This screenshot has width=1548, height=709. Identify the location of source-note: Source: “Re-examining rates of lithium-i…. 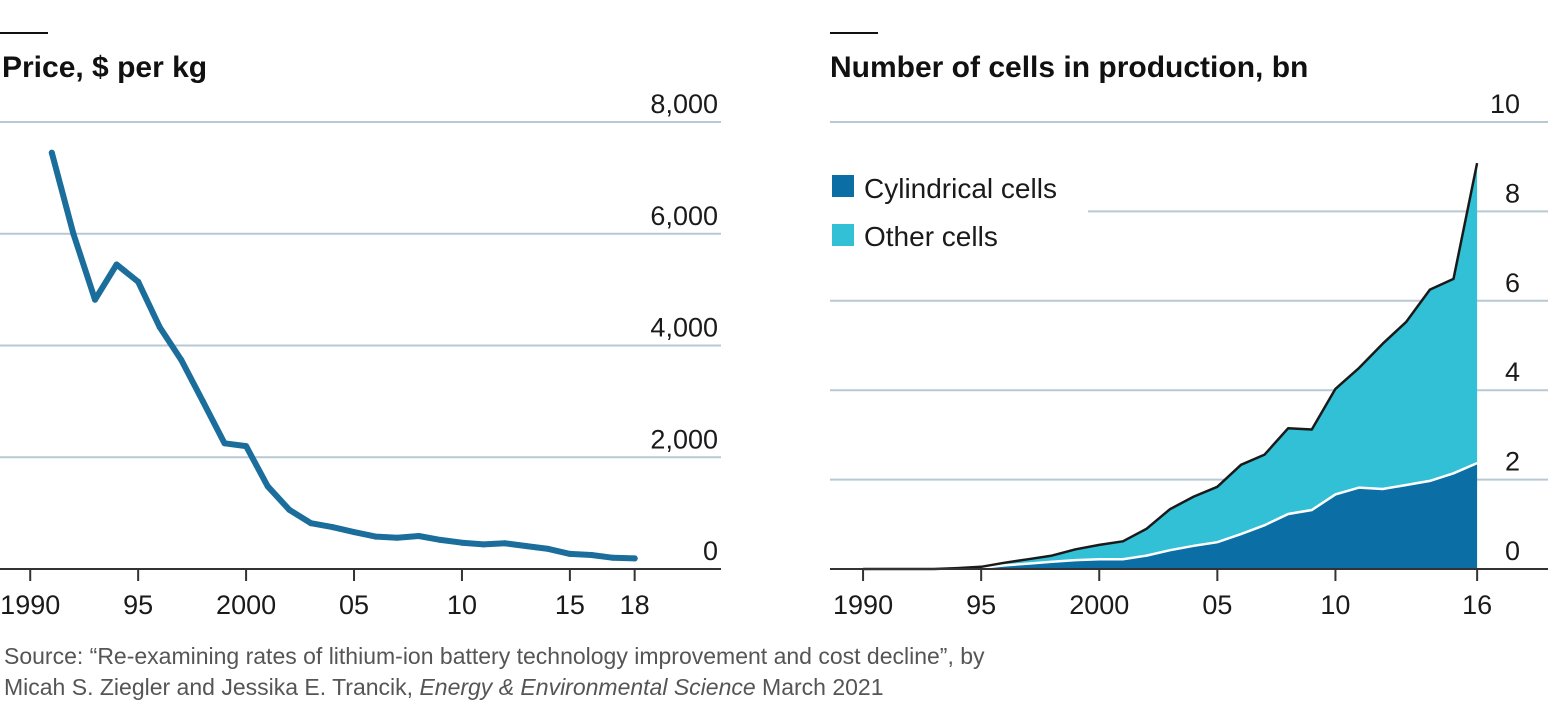
(654, 672).